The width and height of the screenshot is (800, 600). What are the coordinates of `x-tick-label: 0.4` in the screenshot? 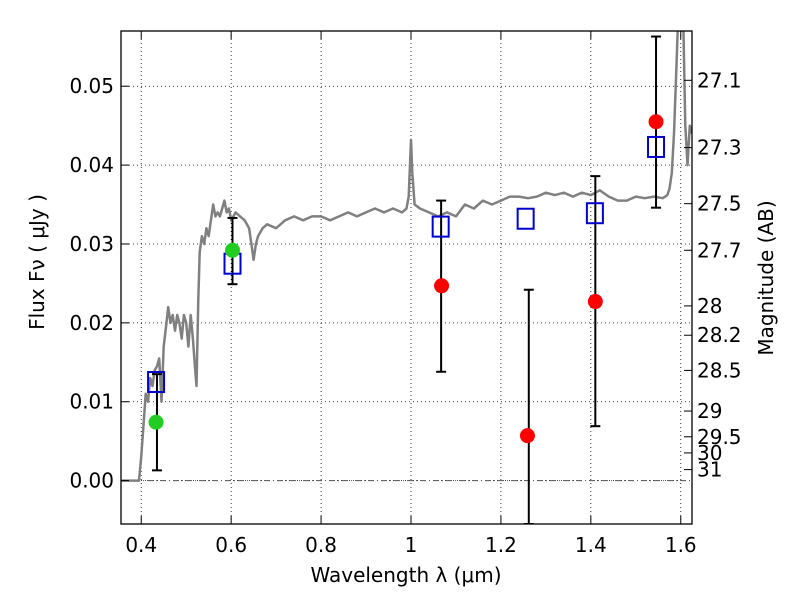 It's located at (141, 545).